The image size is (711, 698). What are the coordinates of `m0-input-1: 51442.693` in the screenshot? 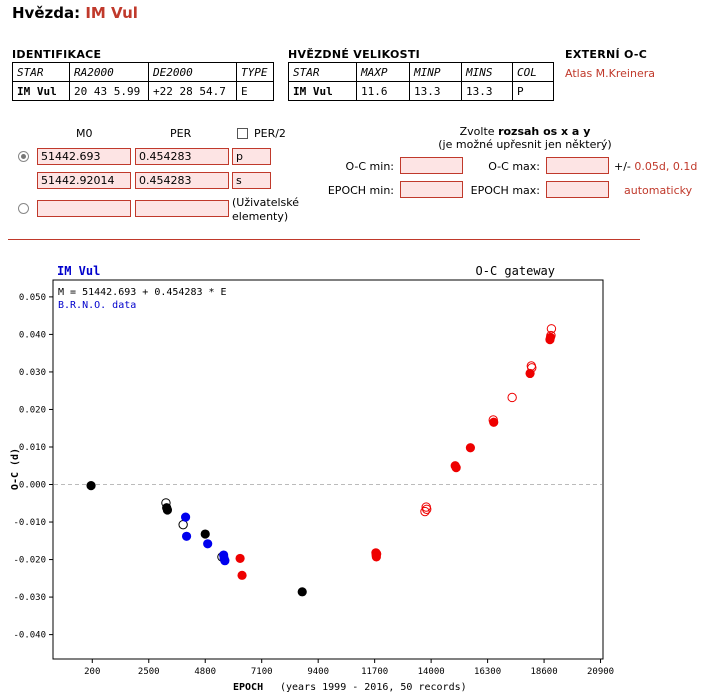 It's located at (84, 156).